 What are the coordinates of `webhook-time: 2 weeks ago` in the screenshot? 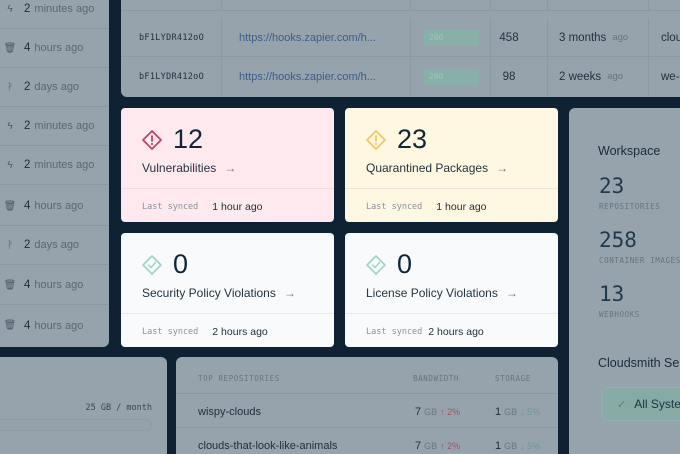 It's located at (591, 76).